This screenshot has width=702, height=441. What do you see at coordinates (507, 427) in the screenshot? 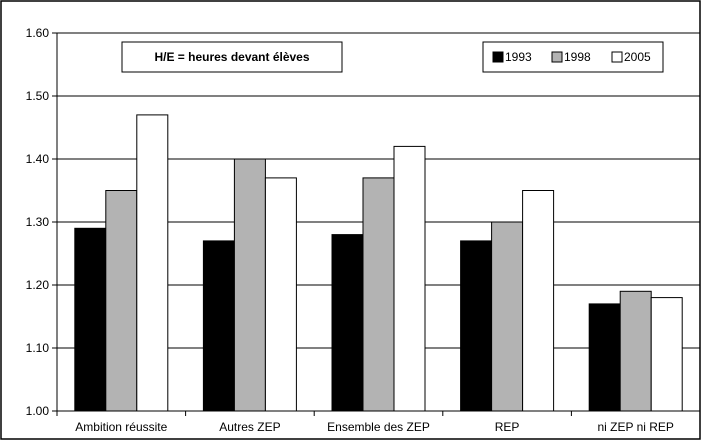
I see `x-tick-label: REP` at bounding box center [507, 427].